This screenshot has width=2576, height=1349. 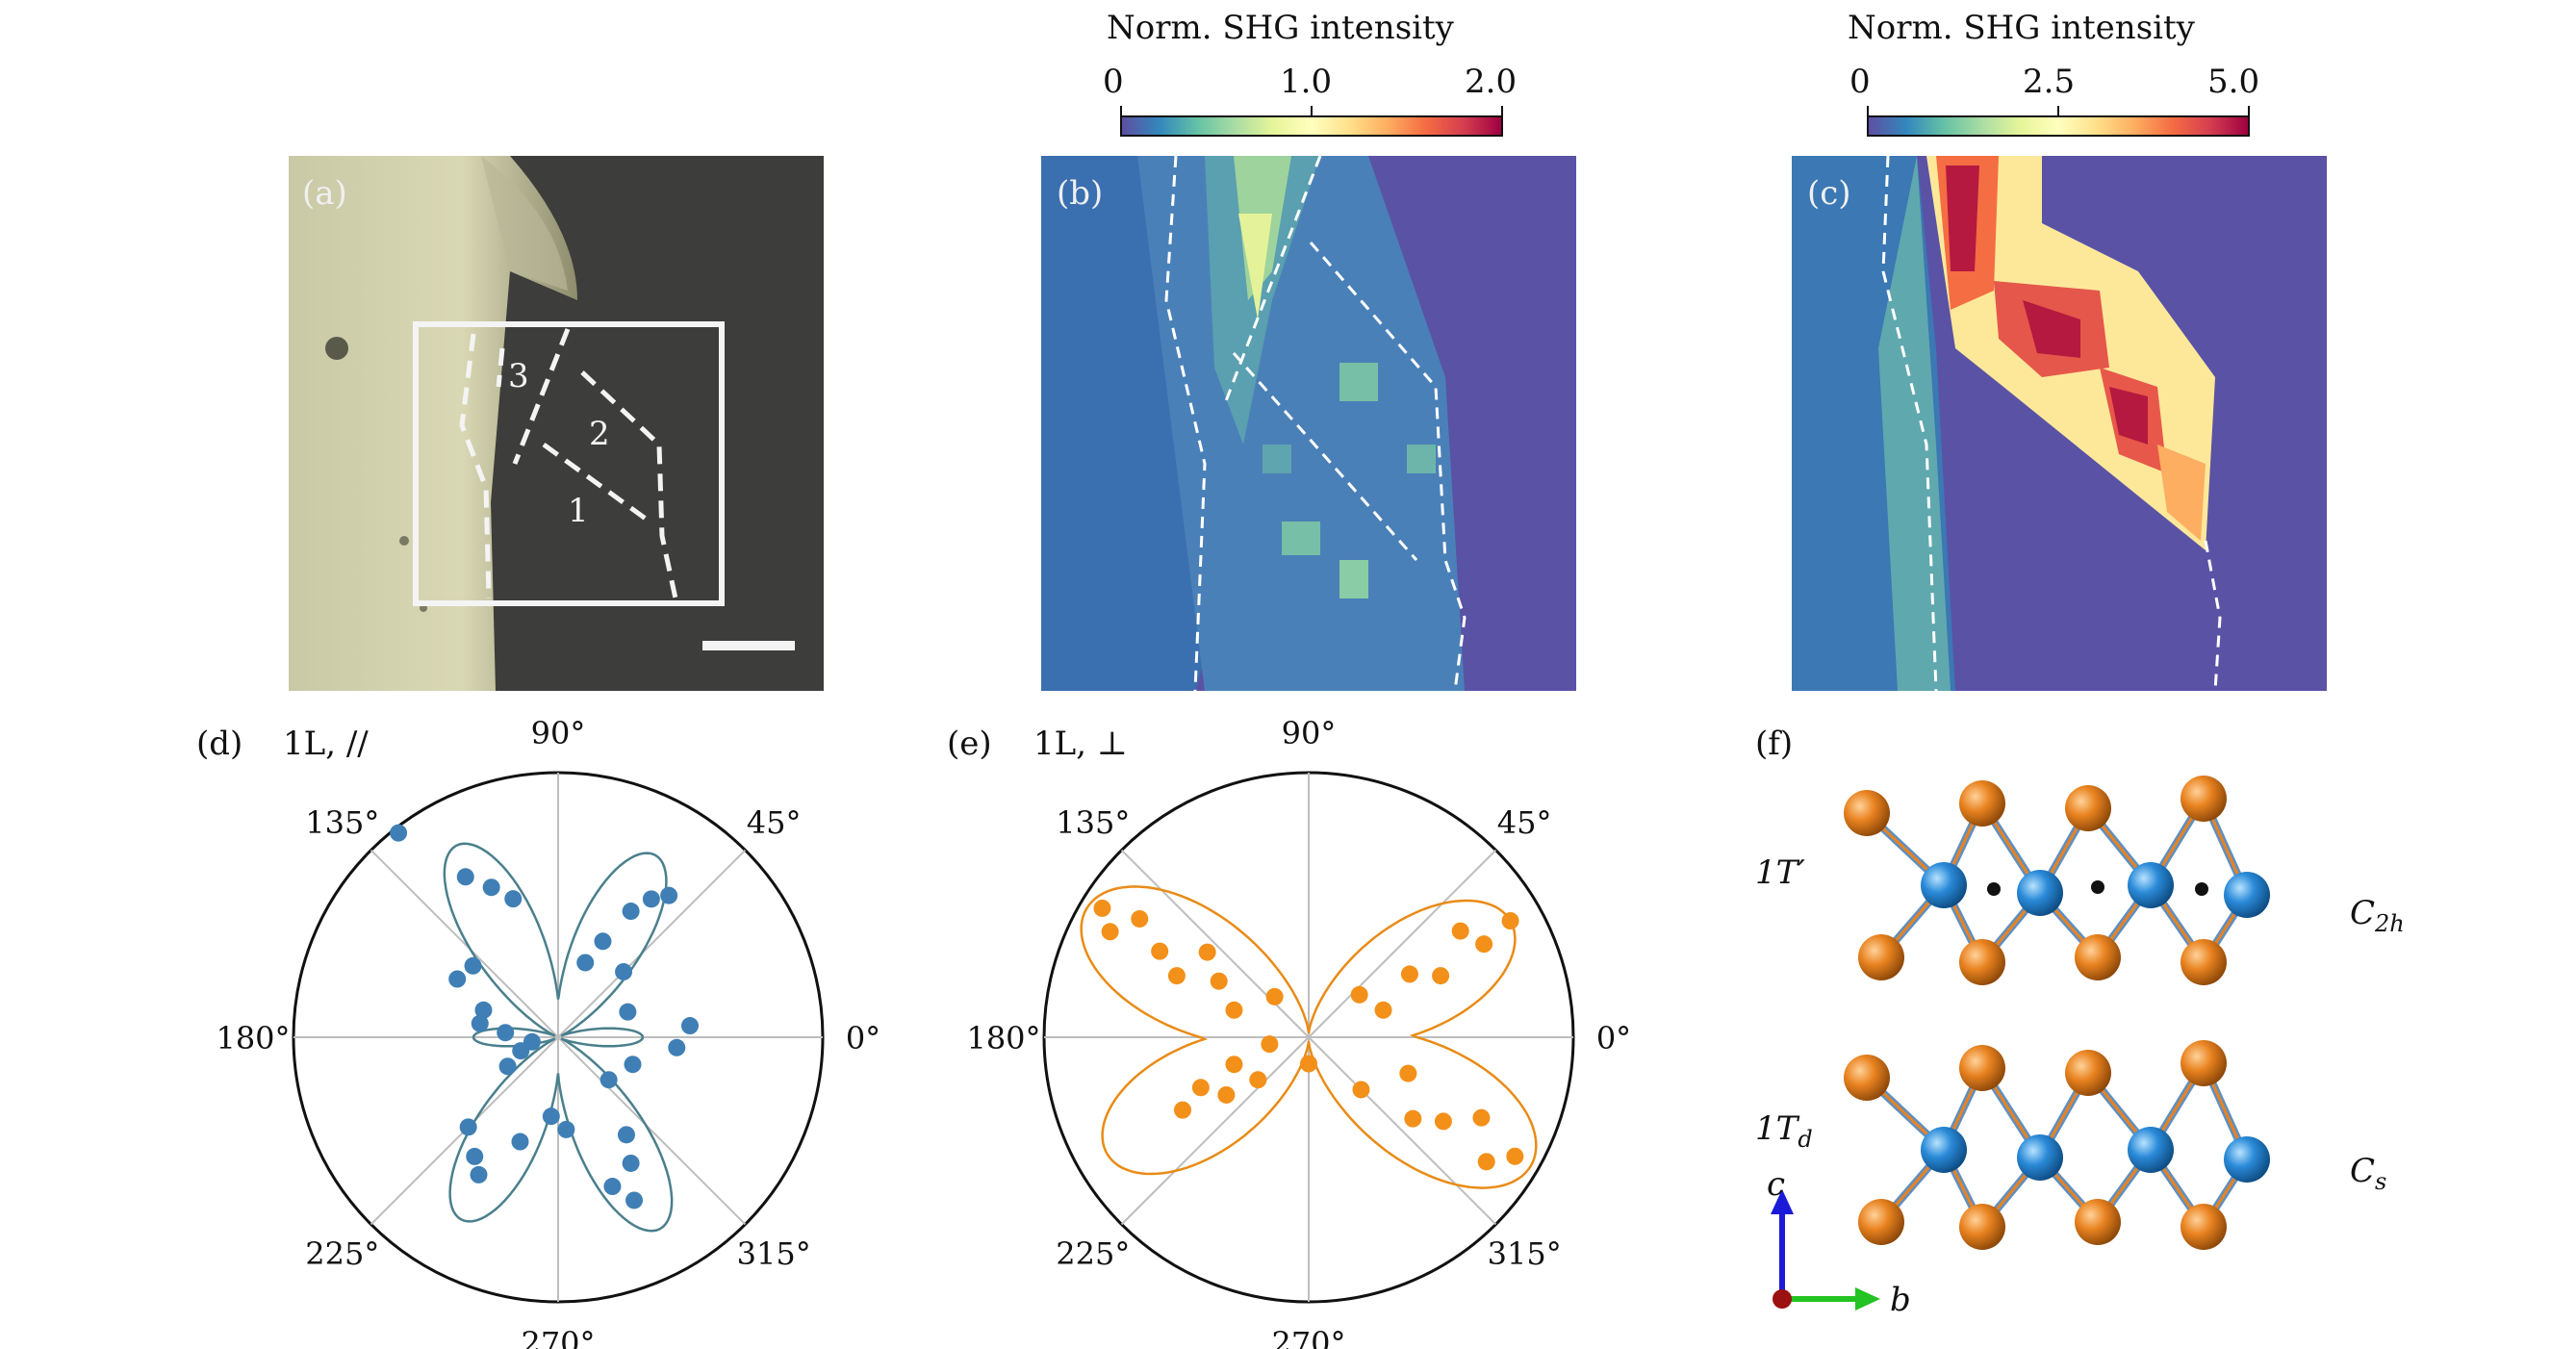 I want to click on polar-d-fit-curve, so click(x=558, y=1037).